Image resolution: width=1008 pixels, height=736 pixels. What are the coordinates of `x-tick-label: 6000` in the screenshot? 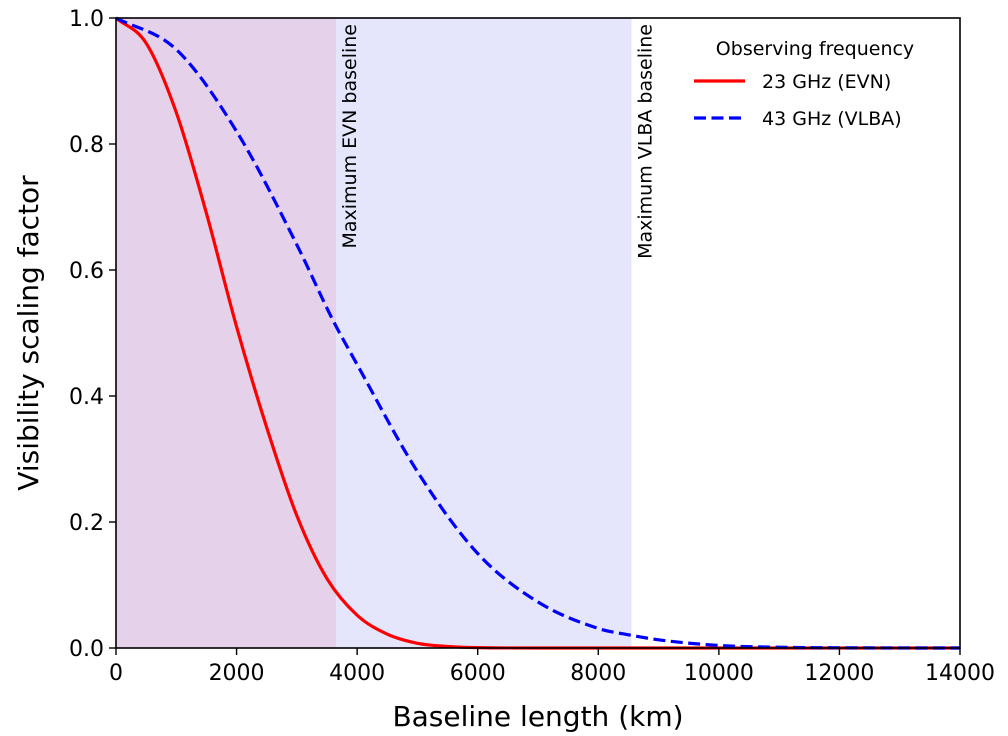 It's located at (478, 673).